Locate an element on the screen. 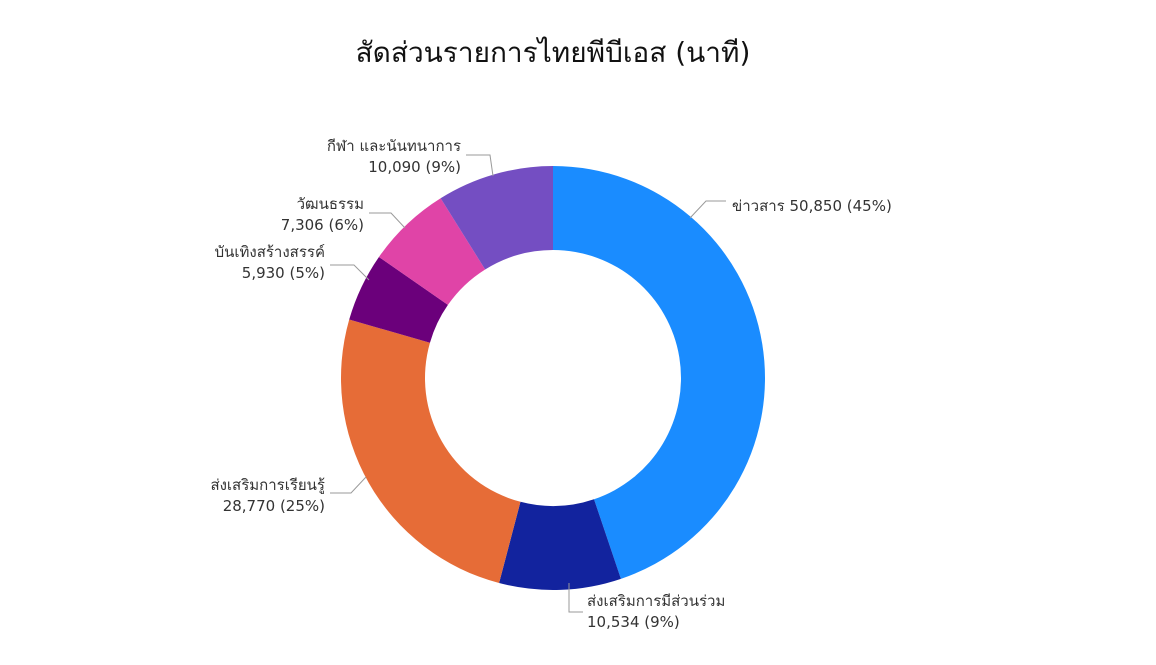  slice-value-5: 7,306 (6%) is located at coordinates (322, 225).